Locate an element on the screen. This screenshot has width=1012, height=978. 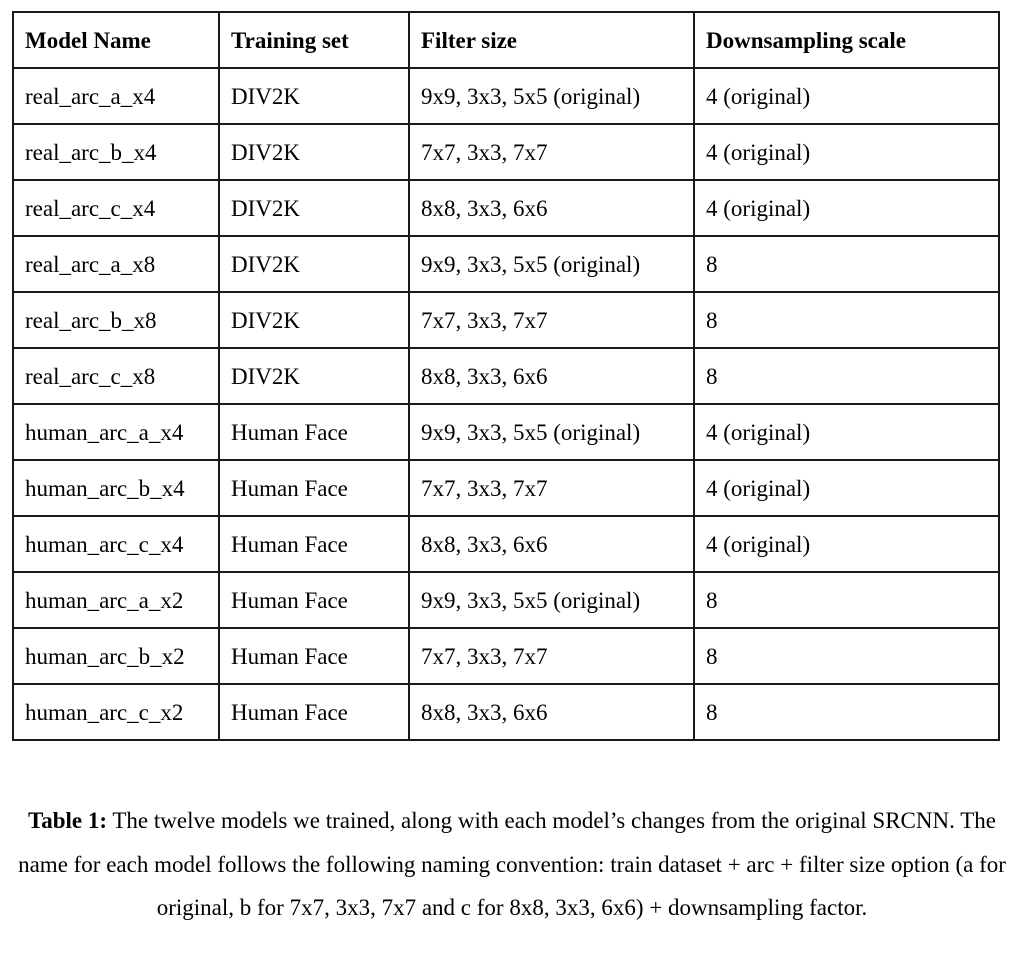
header-training-set: Training set is located at coordinates (314, 40).